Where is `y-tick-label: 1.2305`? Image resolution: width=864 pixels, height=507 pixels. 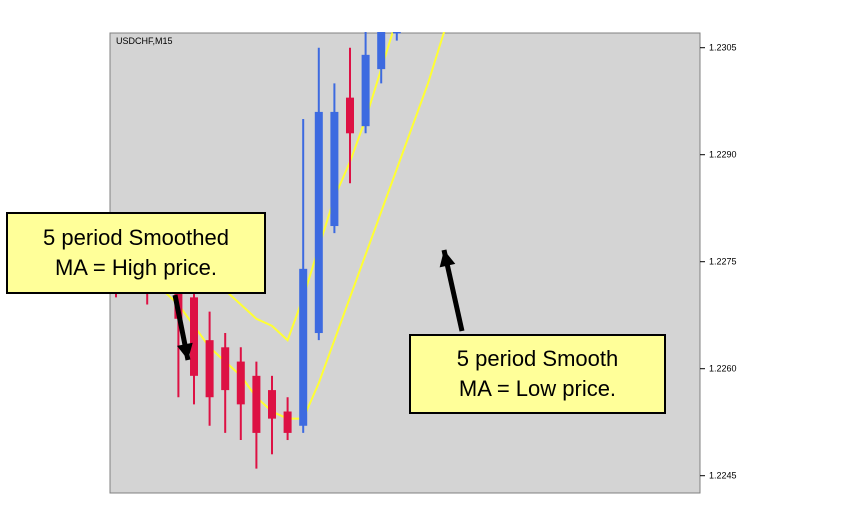 y-tick-label: 1.2305 is located at coordinates (723, 48).